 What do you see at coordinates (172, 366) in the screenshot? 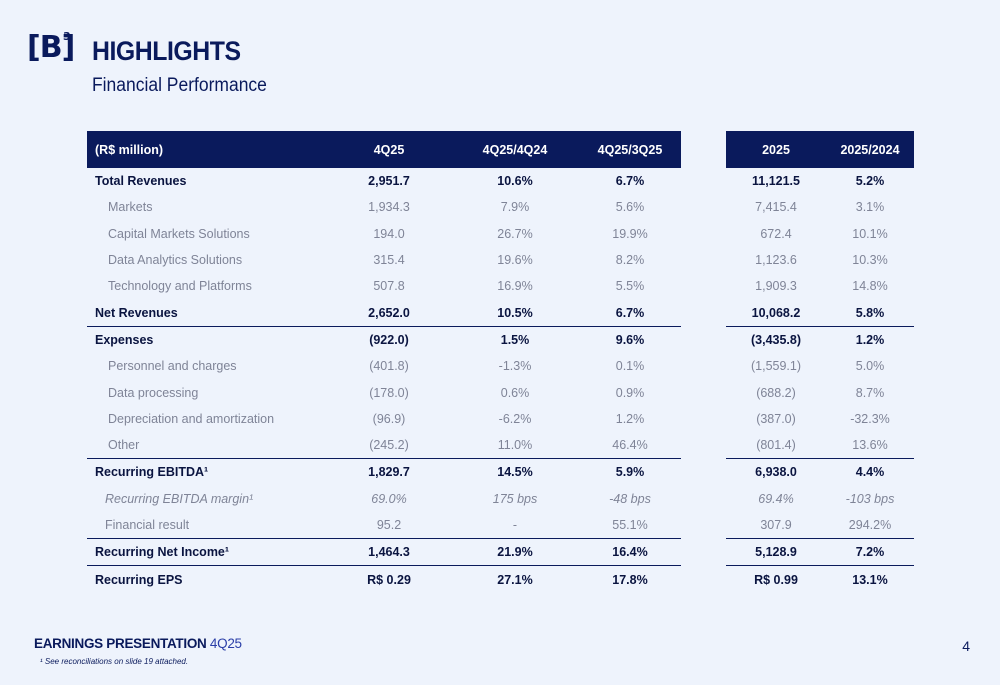
I see `row-label: Personnel and charges` at bounding box center [172, 366].